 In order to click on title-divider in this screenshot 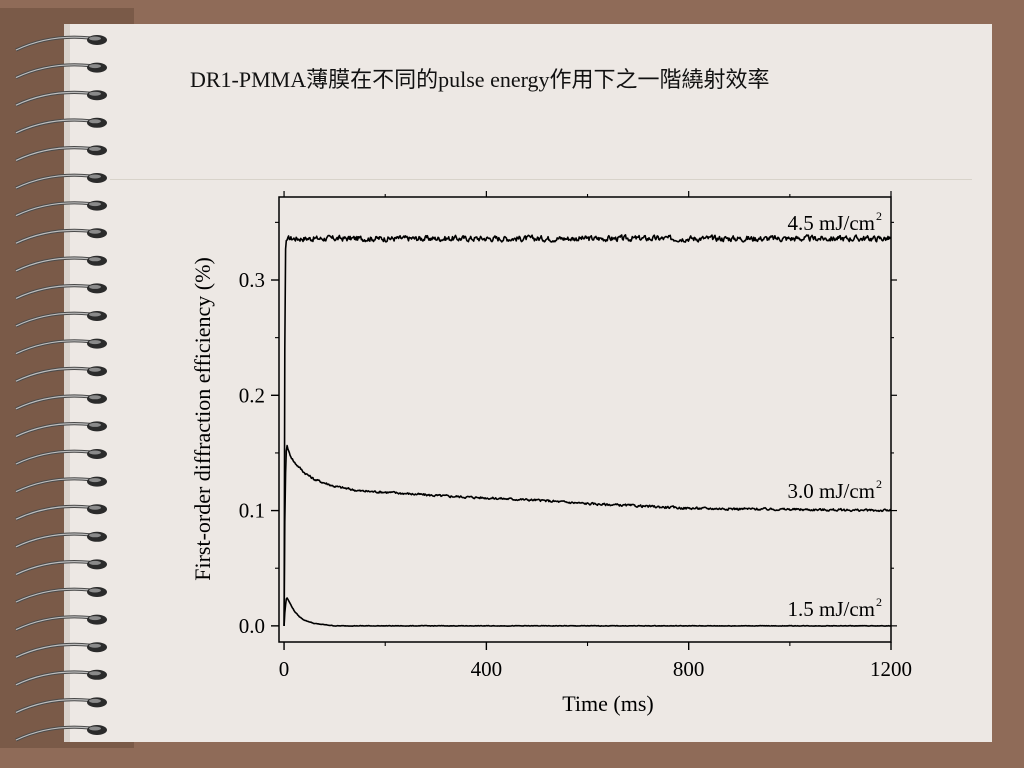, I will do `click(541, 179)`.